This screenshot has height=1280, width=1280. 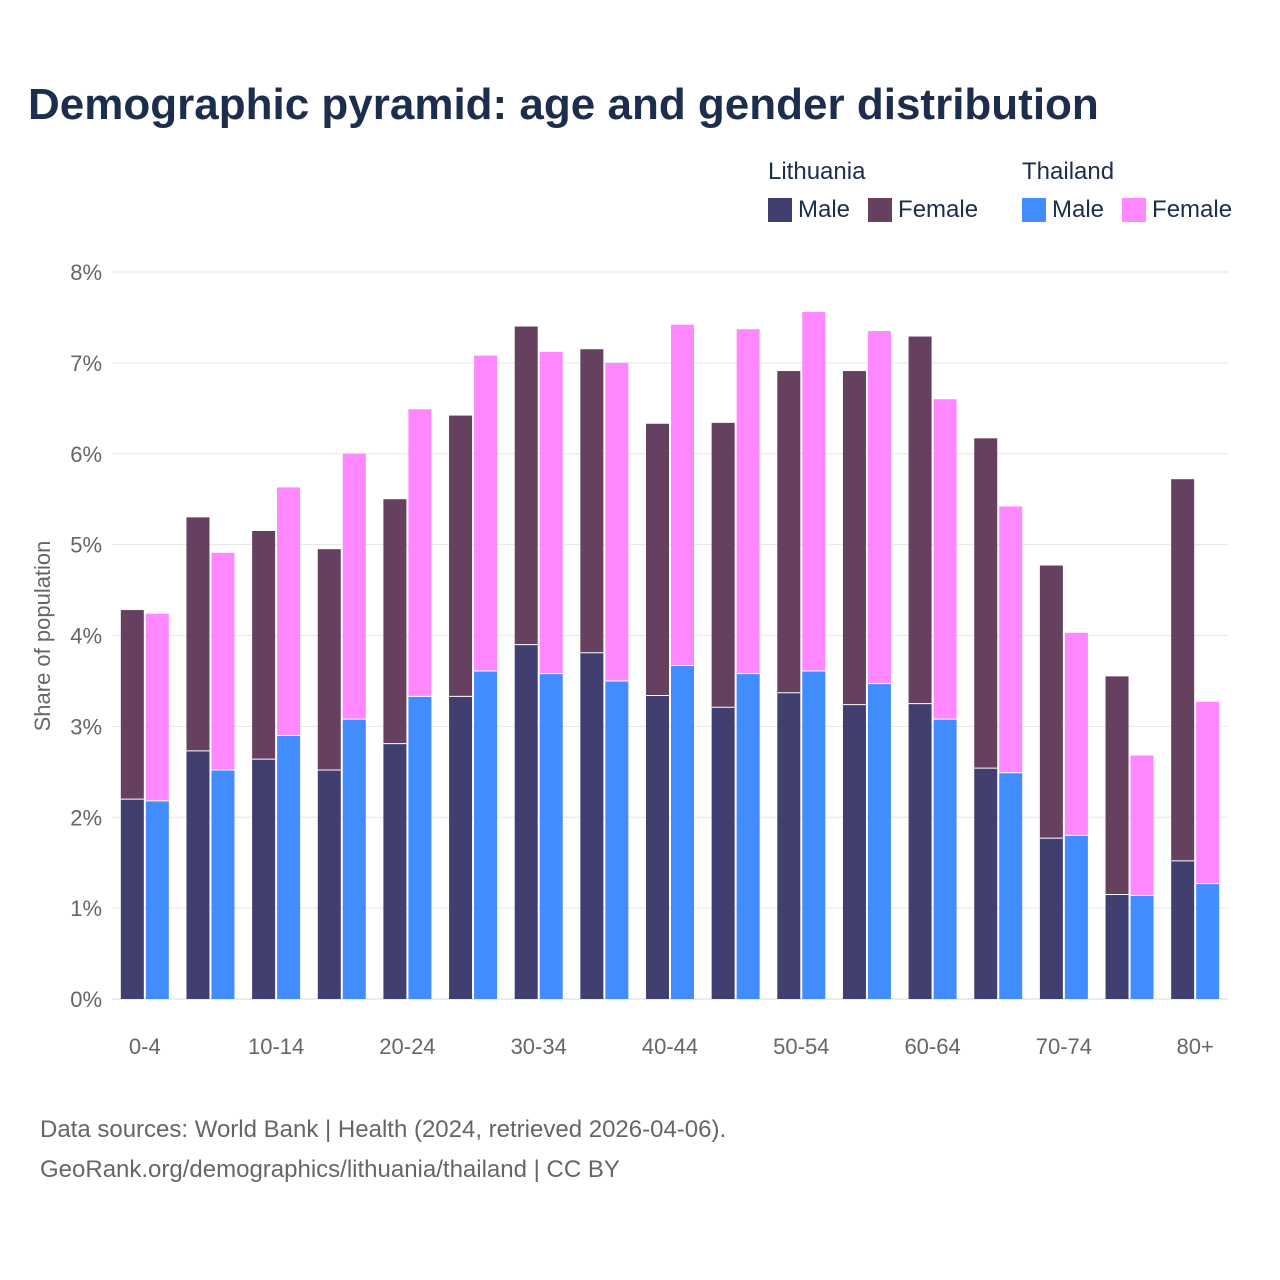 What do you see at coordinates (86, 726) in the screenshot?
I see `y-tick-label: 3%` at bounding box center [86, 726].